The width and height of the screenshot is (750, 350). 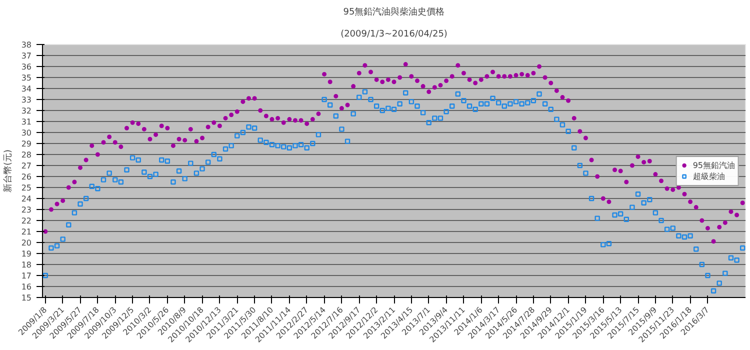 What do you see at coordinates (26, 221) in the screenshot?
I see `y-tick-label: 22` at bounding box center [26, 221].